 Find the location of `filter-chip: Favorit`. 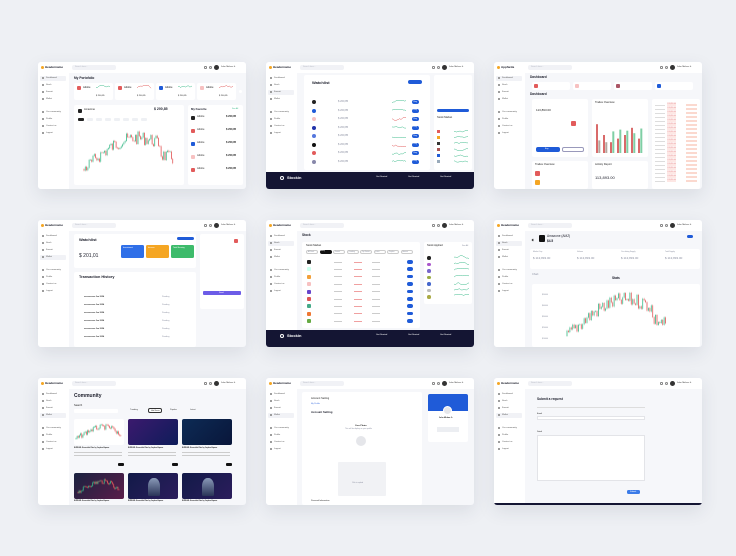

filter-chip: Favorit is located at coordinates (339, 252).